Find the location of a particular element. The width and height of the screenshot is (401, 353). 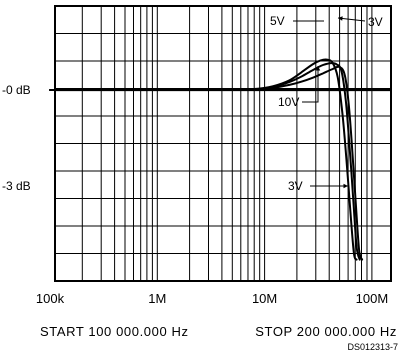

y-tick-label: -0 dB is located at coordinates (16, 90).